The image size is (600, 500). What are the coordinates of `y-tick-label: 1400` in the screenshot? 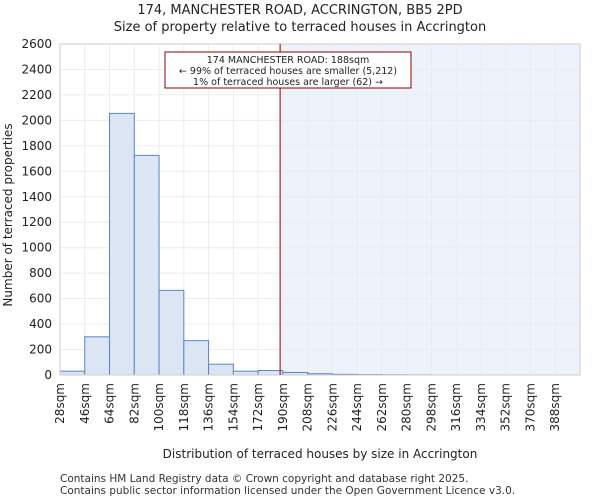 It's located at (36, 197).